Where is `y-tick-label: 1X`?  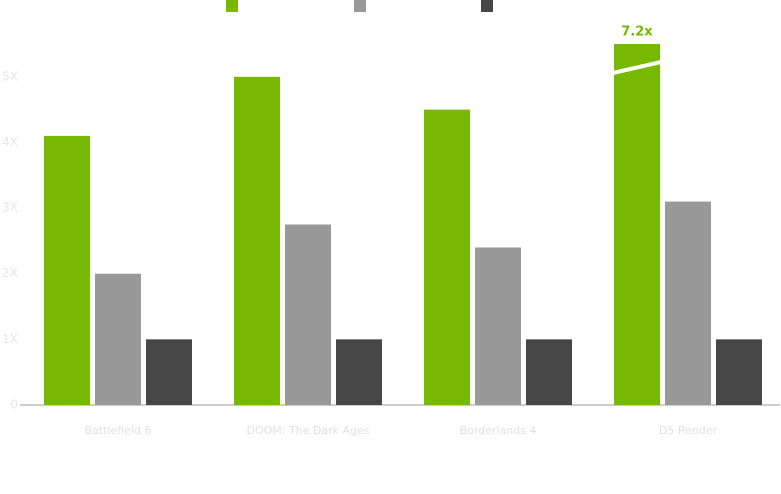 y-tick-label: 1X is located at coordinates (10, 339).